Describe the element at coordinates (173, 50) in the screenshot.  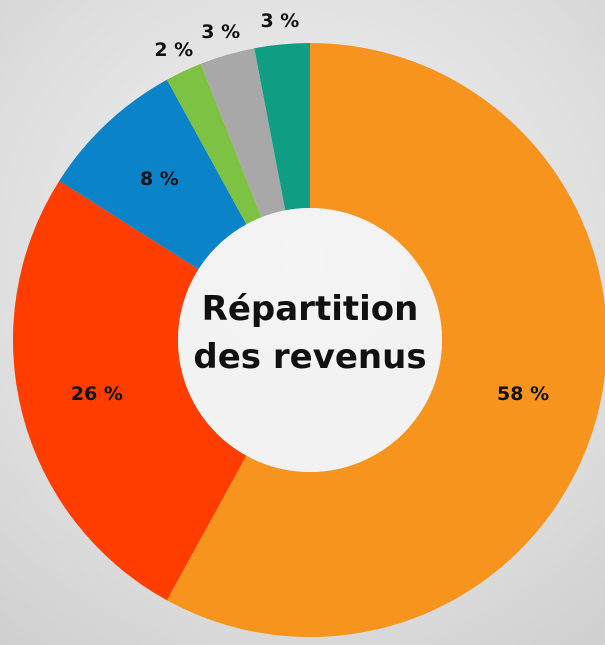
I see `data-label: 2 %` at that location.